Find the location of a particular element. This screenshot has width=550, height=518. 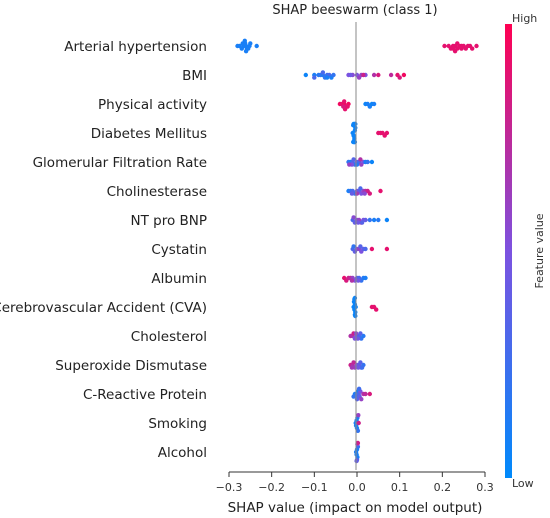

x-tick-label: −0.2 is located at coordinates (271, 487).